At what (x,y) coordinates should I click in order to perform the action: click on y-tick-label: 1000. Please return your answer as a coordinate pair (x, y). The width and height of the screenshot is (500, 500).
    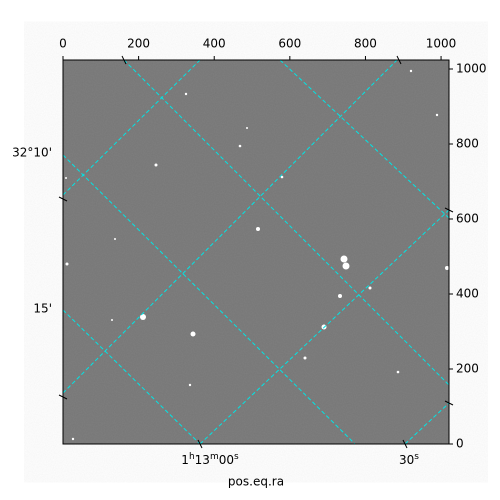
    Looking at the image, I should click on (471, 69).